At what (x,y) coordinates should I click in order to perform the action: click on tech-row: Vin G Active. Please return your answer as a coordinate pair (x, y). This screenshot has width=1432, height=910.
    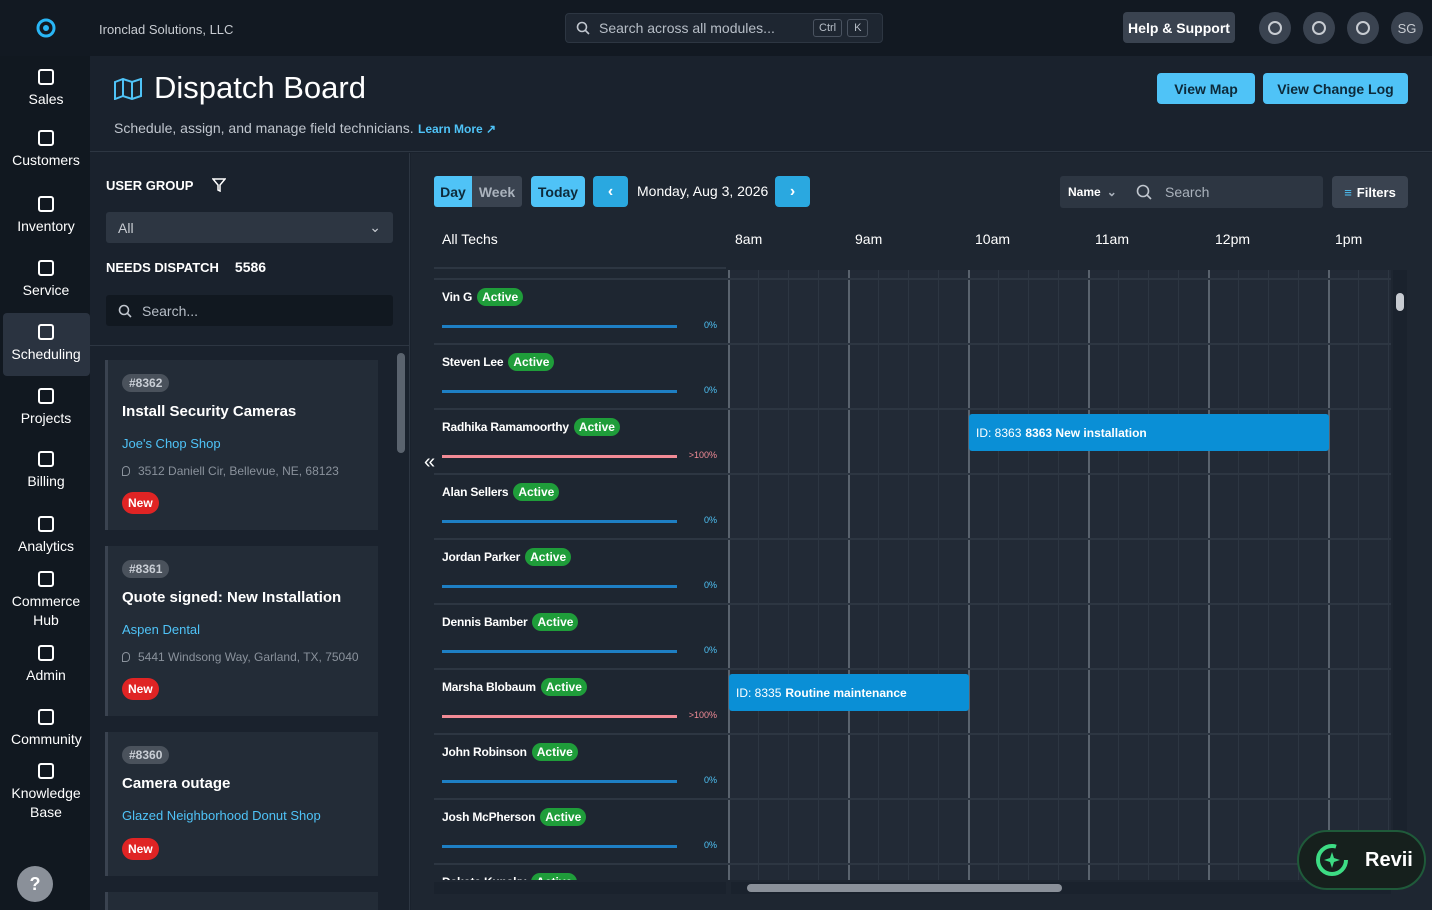
    Looking at the image, I should click on (483, 297).